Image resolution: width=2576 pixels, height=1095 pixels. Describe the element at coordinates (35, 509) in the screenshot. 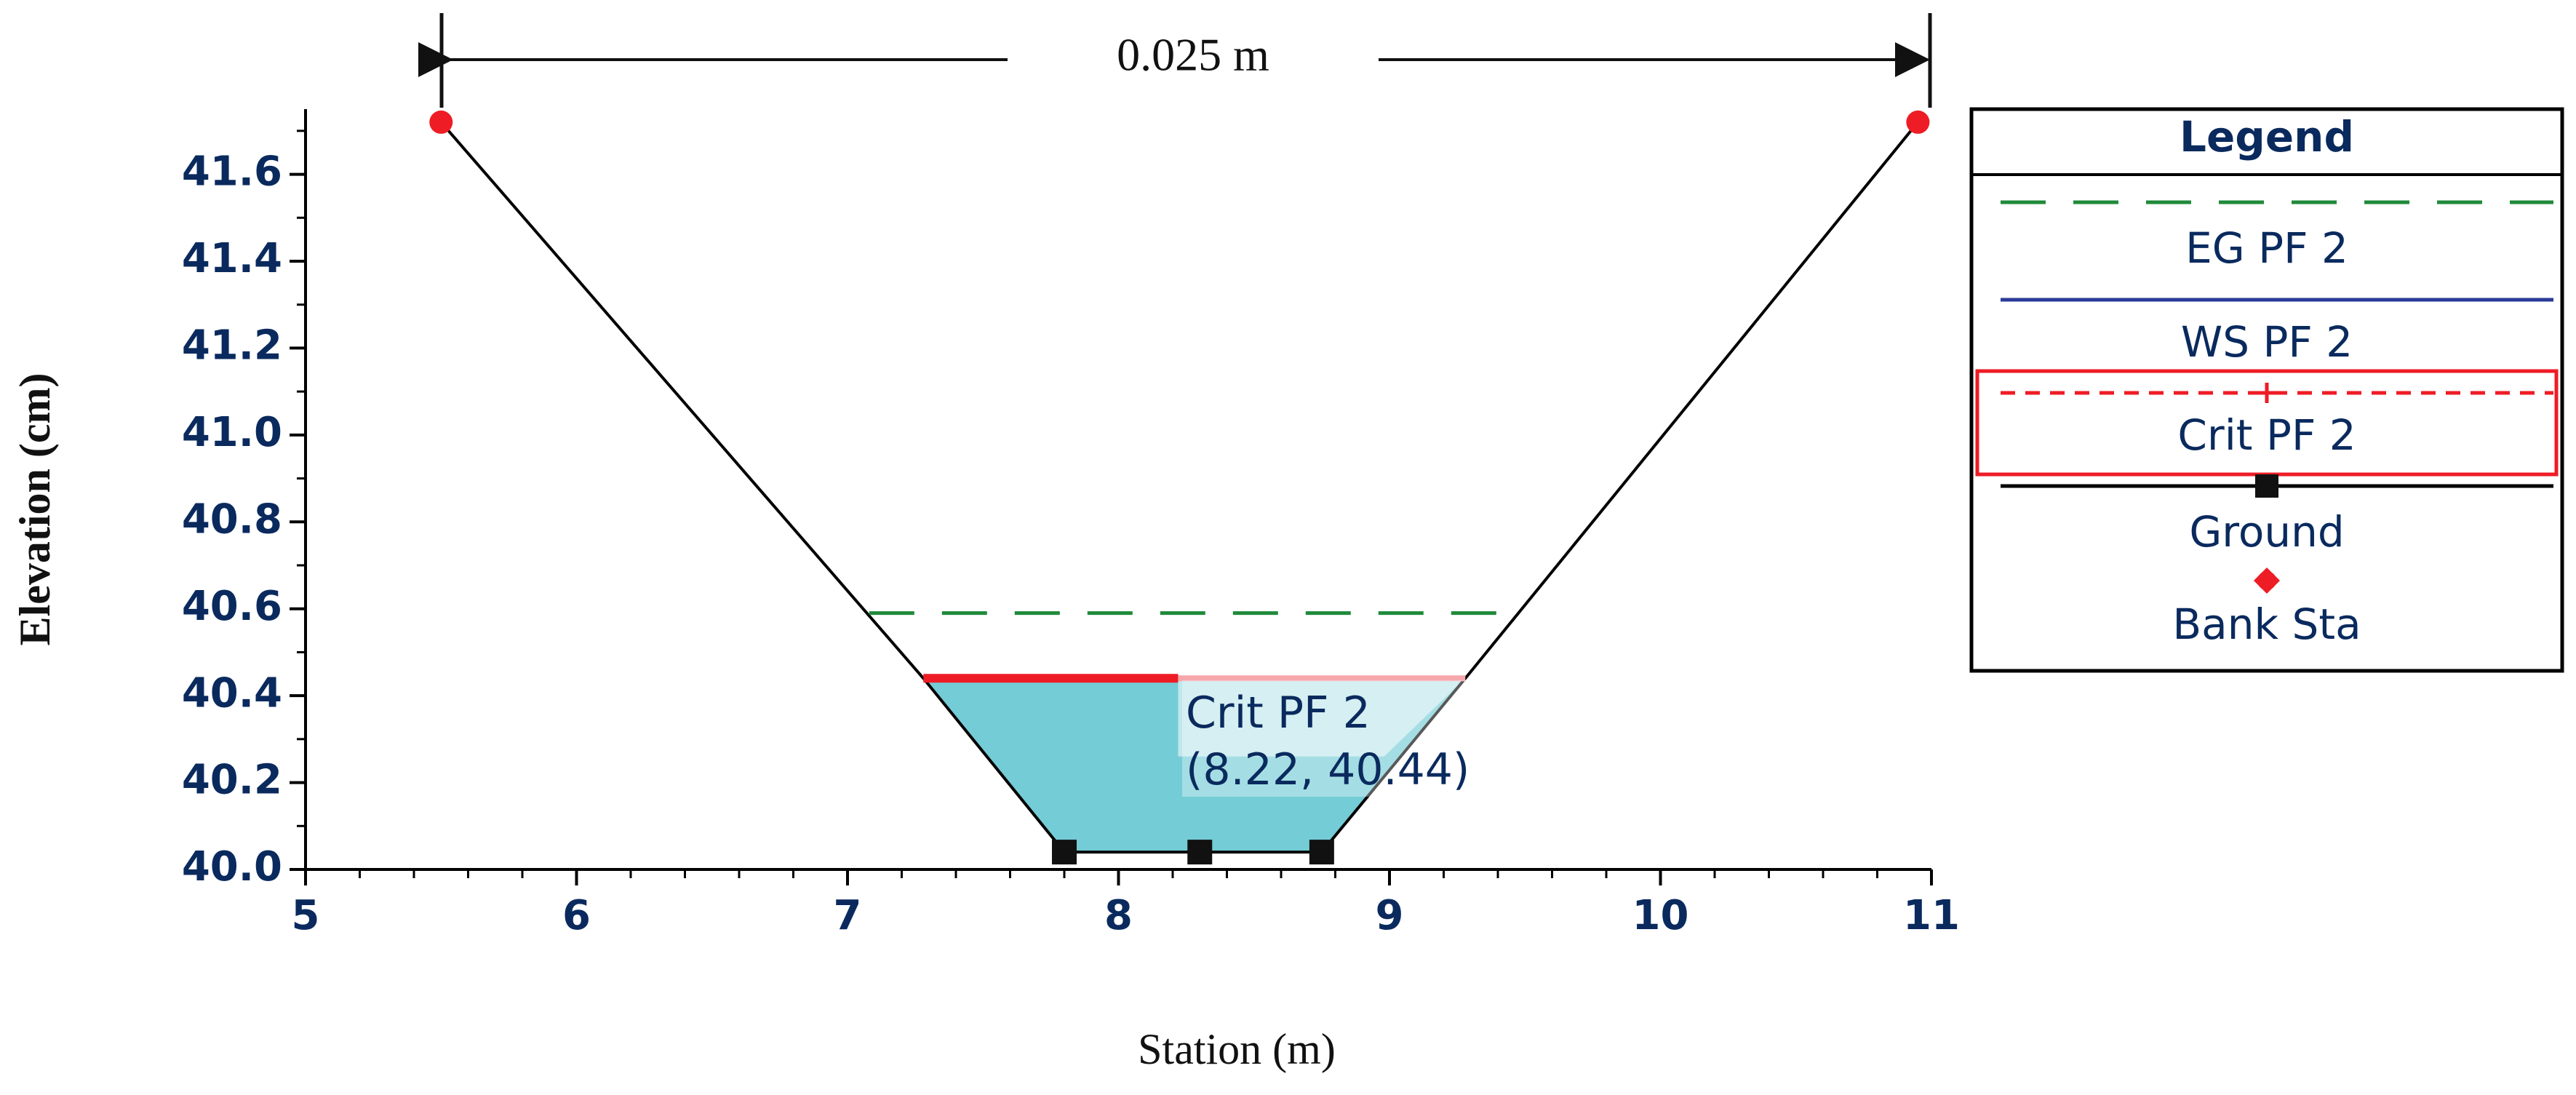

I see `y-axis-title: Elevation (cm)` at that location.